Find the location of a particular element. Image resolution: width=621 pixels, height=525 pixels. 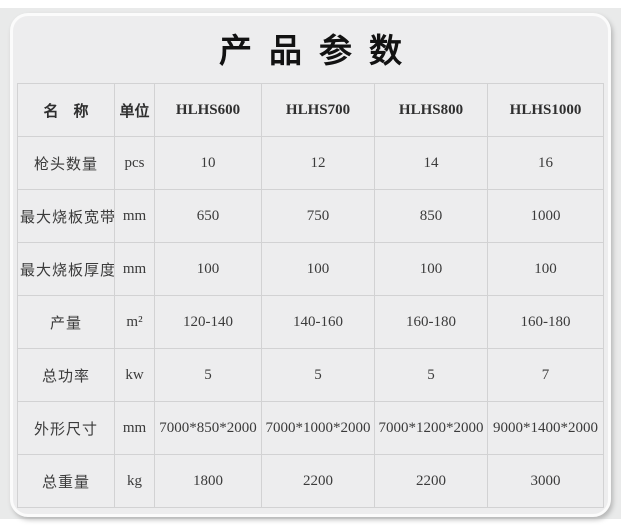

value-cell: 16 is located at coordinates (545, 163).